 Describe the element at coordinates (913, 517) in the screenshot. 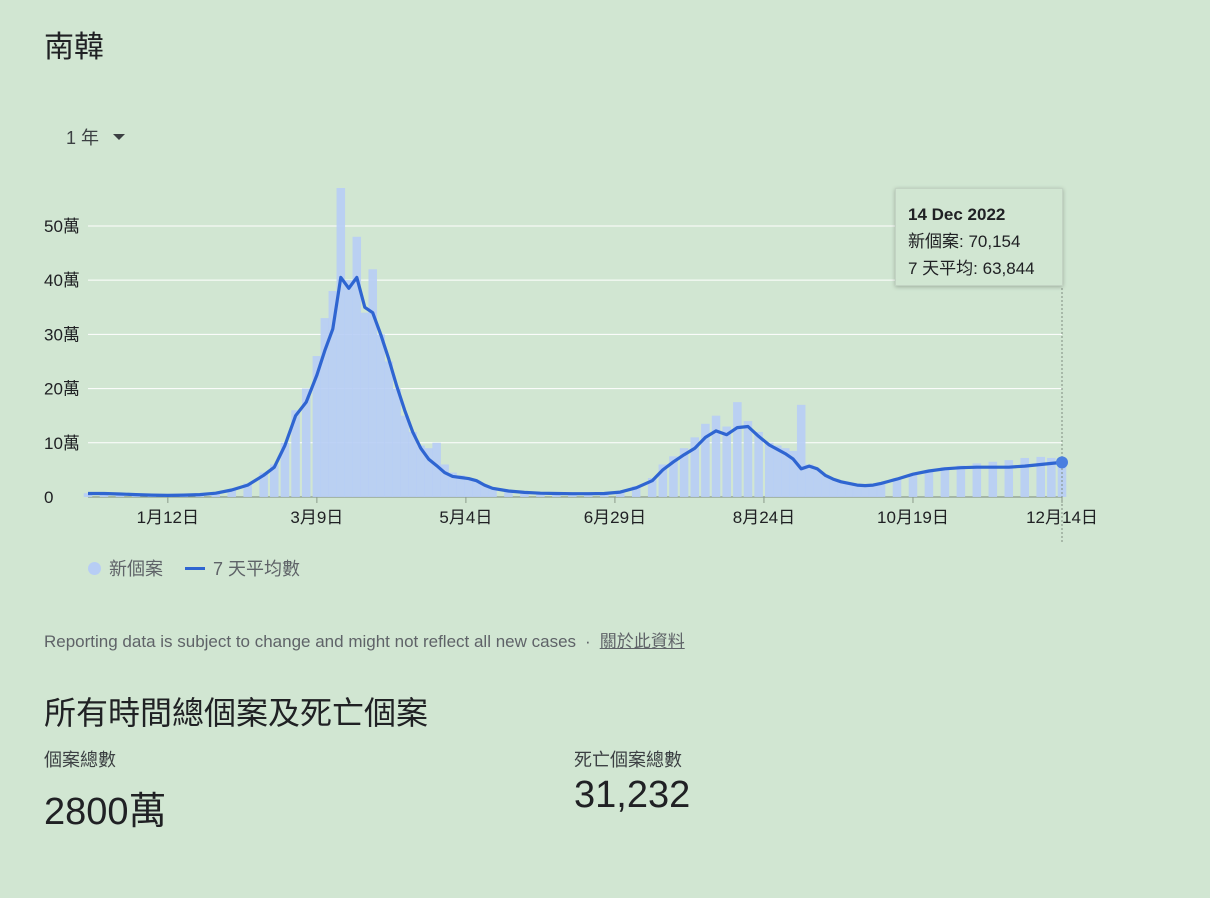

I see `x-tick-label: 10月19日` at that location.